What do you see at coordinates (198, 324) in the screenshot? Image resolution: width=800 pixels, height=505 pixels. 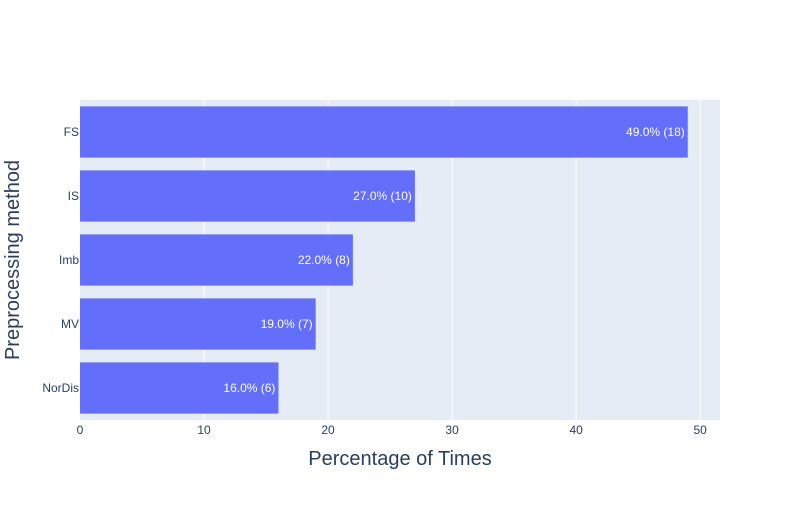 I see `bar-mv` at bounding box center [198, 324].